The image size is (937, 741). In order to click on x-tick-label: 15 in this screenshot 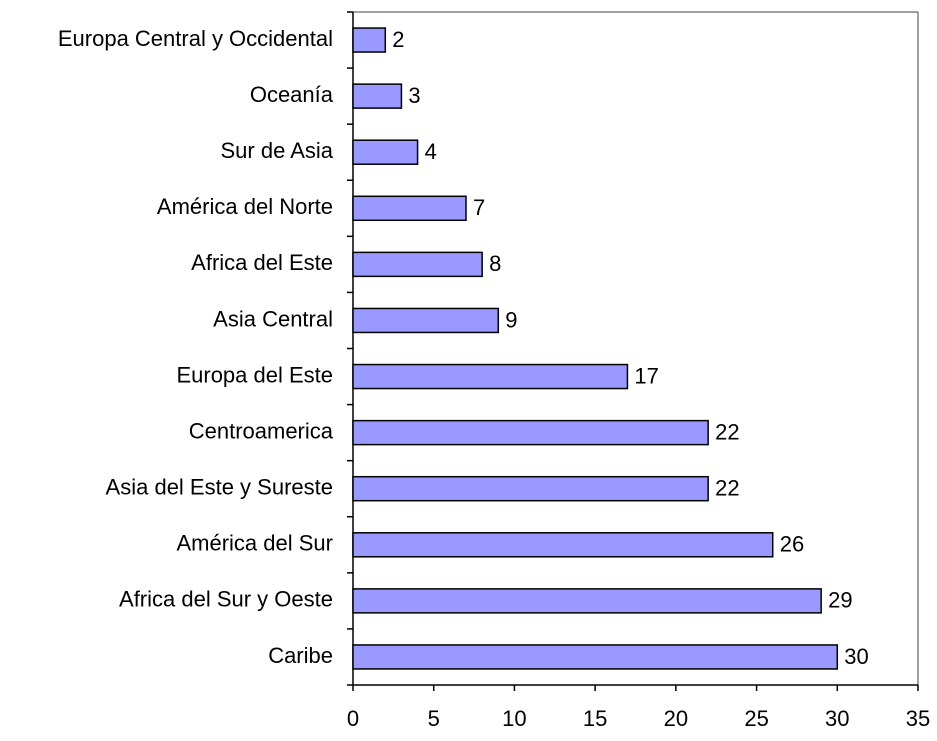, I will do `click(595, 718)`.